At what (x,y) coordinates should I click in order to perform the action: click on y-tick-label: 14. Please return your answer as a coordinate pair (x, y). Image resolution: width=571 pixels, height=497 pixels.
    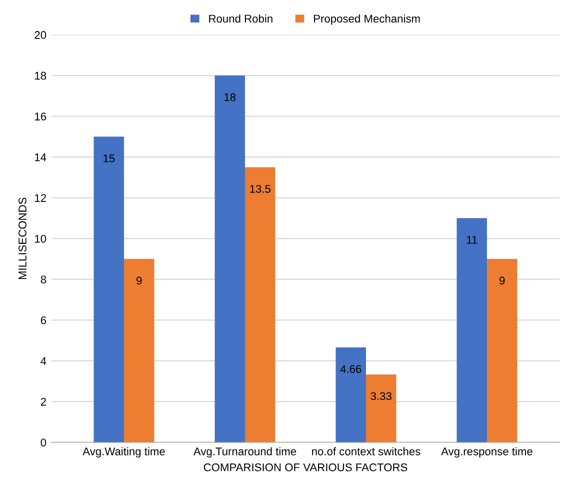
    Looking at the image, I should click on (40, 157).